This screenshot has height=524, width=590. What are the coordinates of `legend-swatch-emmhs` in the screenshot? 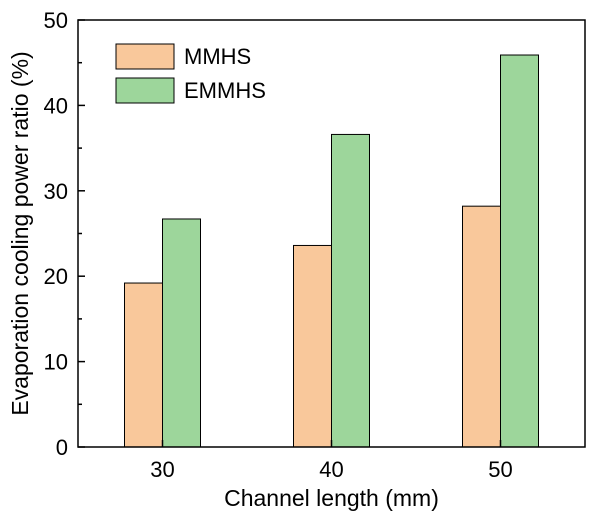 It's located at (145, 90).